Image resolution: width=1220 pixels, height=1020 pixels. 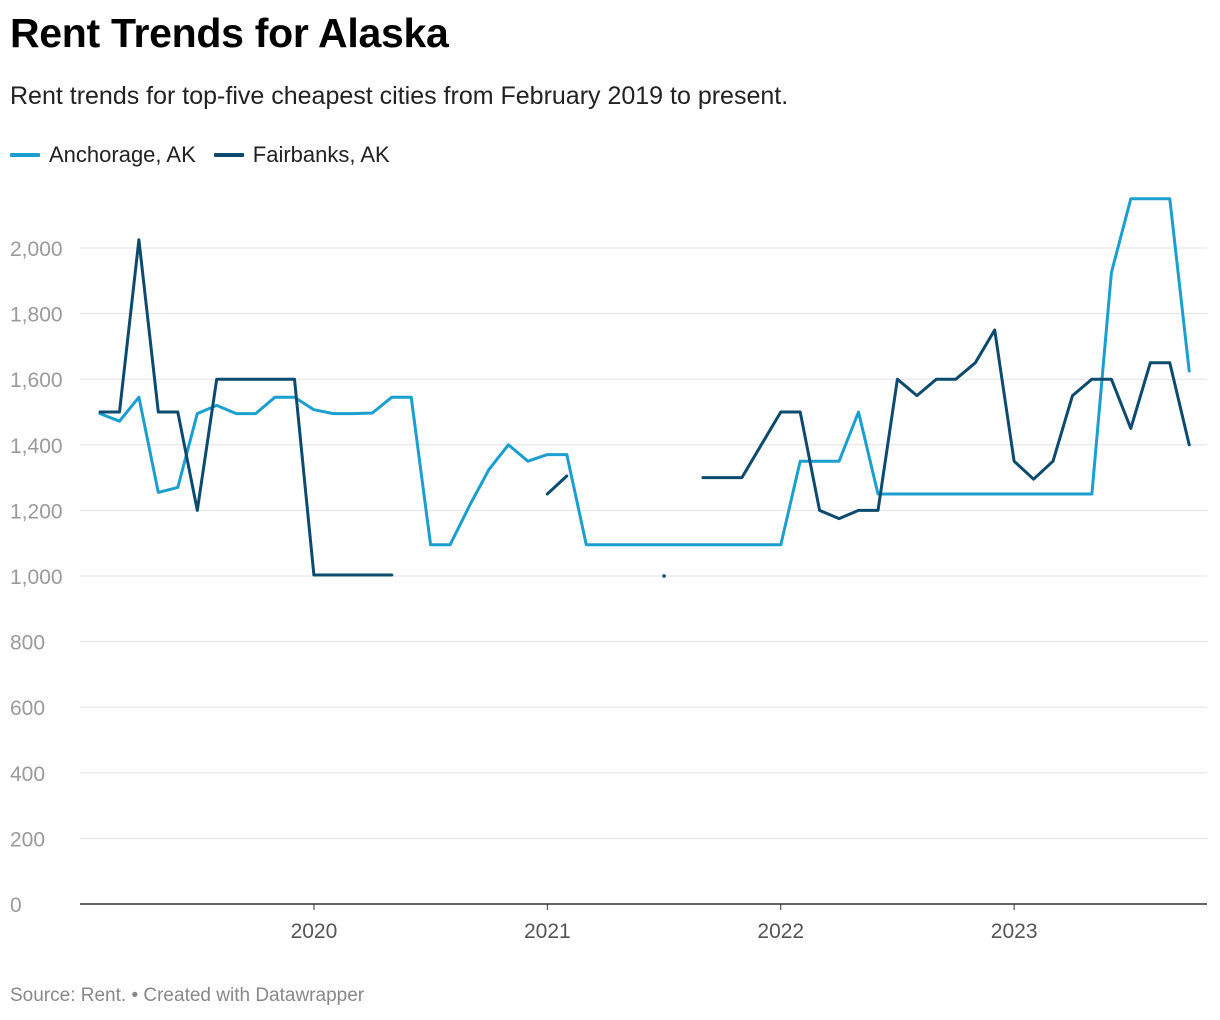 What do you see at coordinates (27, 839) in the screenshot?
I see `y-tick-label-200: 200` at bounding box center [27, 839].